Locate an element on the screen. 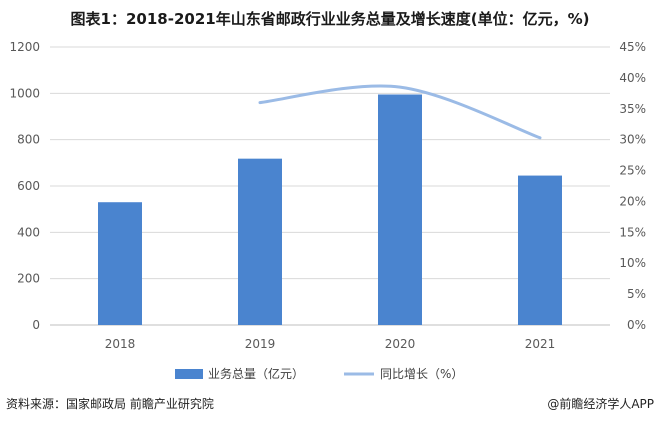 The image size is (660, 422). y-right-tick-label: 45% is located at coordinates (632, 47).